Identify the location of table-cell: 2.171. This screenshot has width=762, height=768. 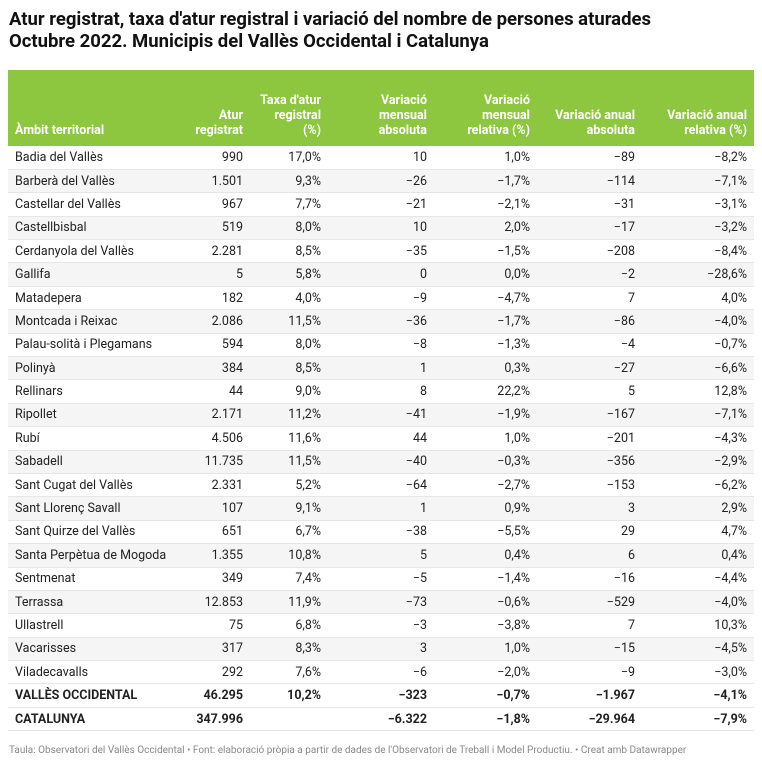
(210, 415).